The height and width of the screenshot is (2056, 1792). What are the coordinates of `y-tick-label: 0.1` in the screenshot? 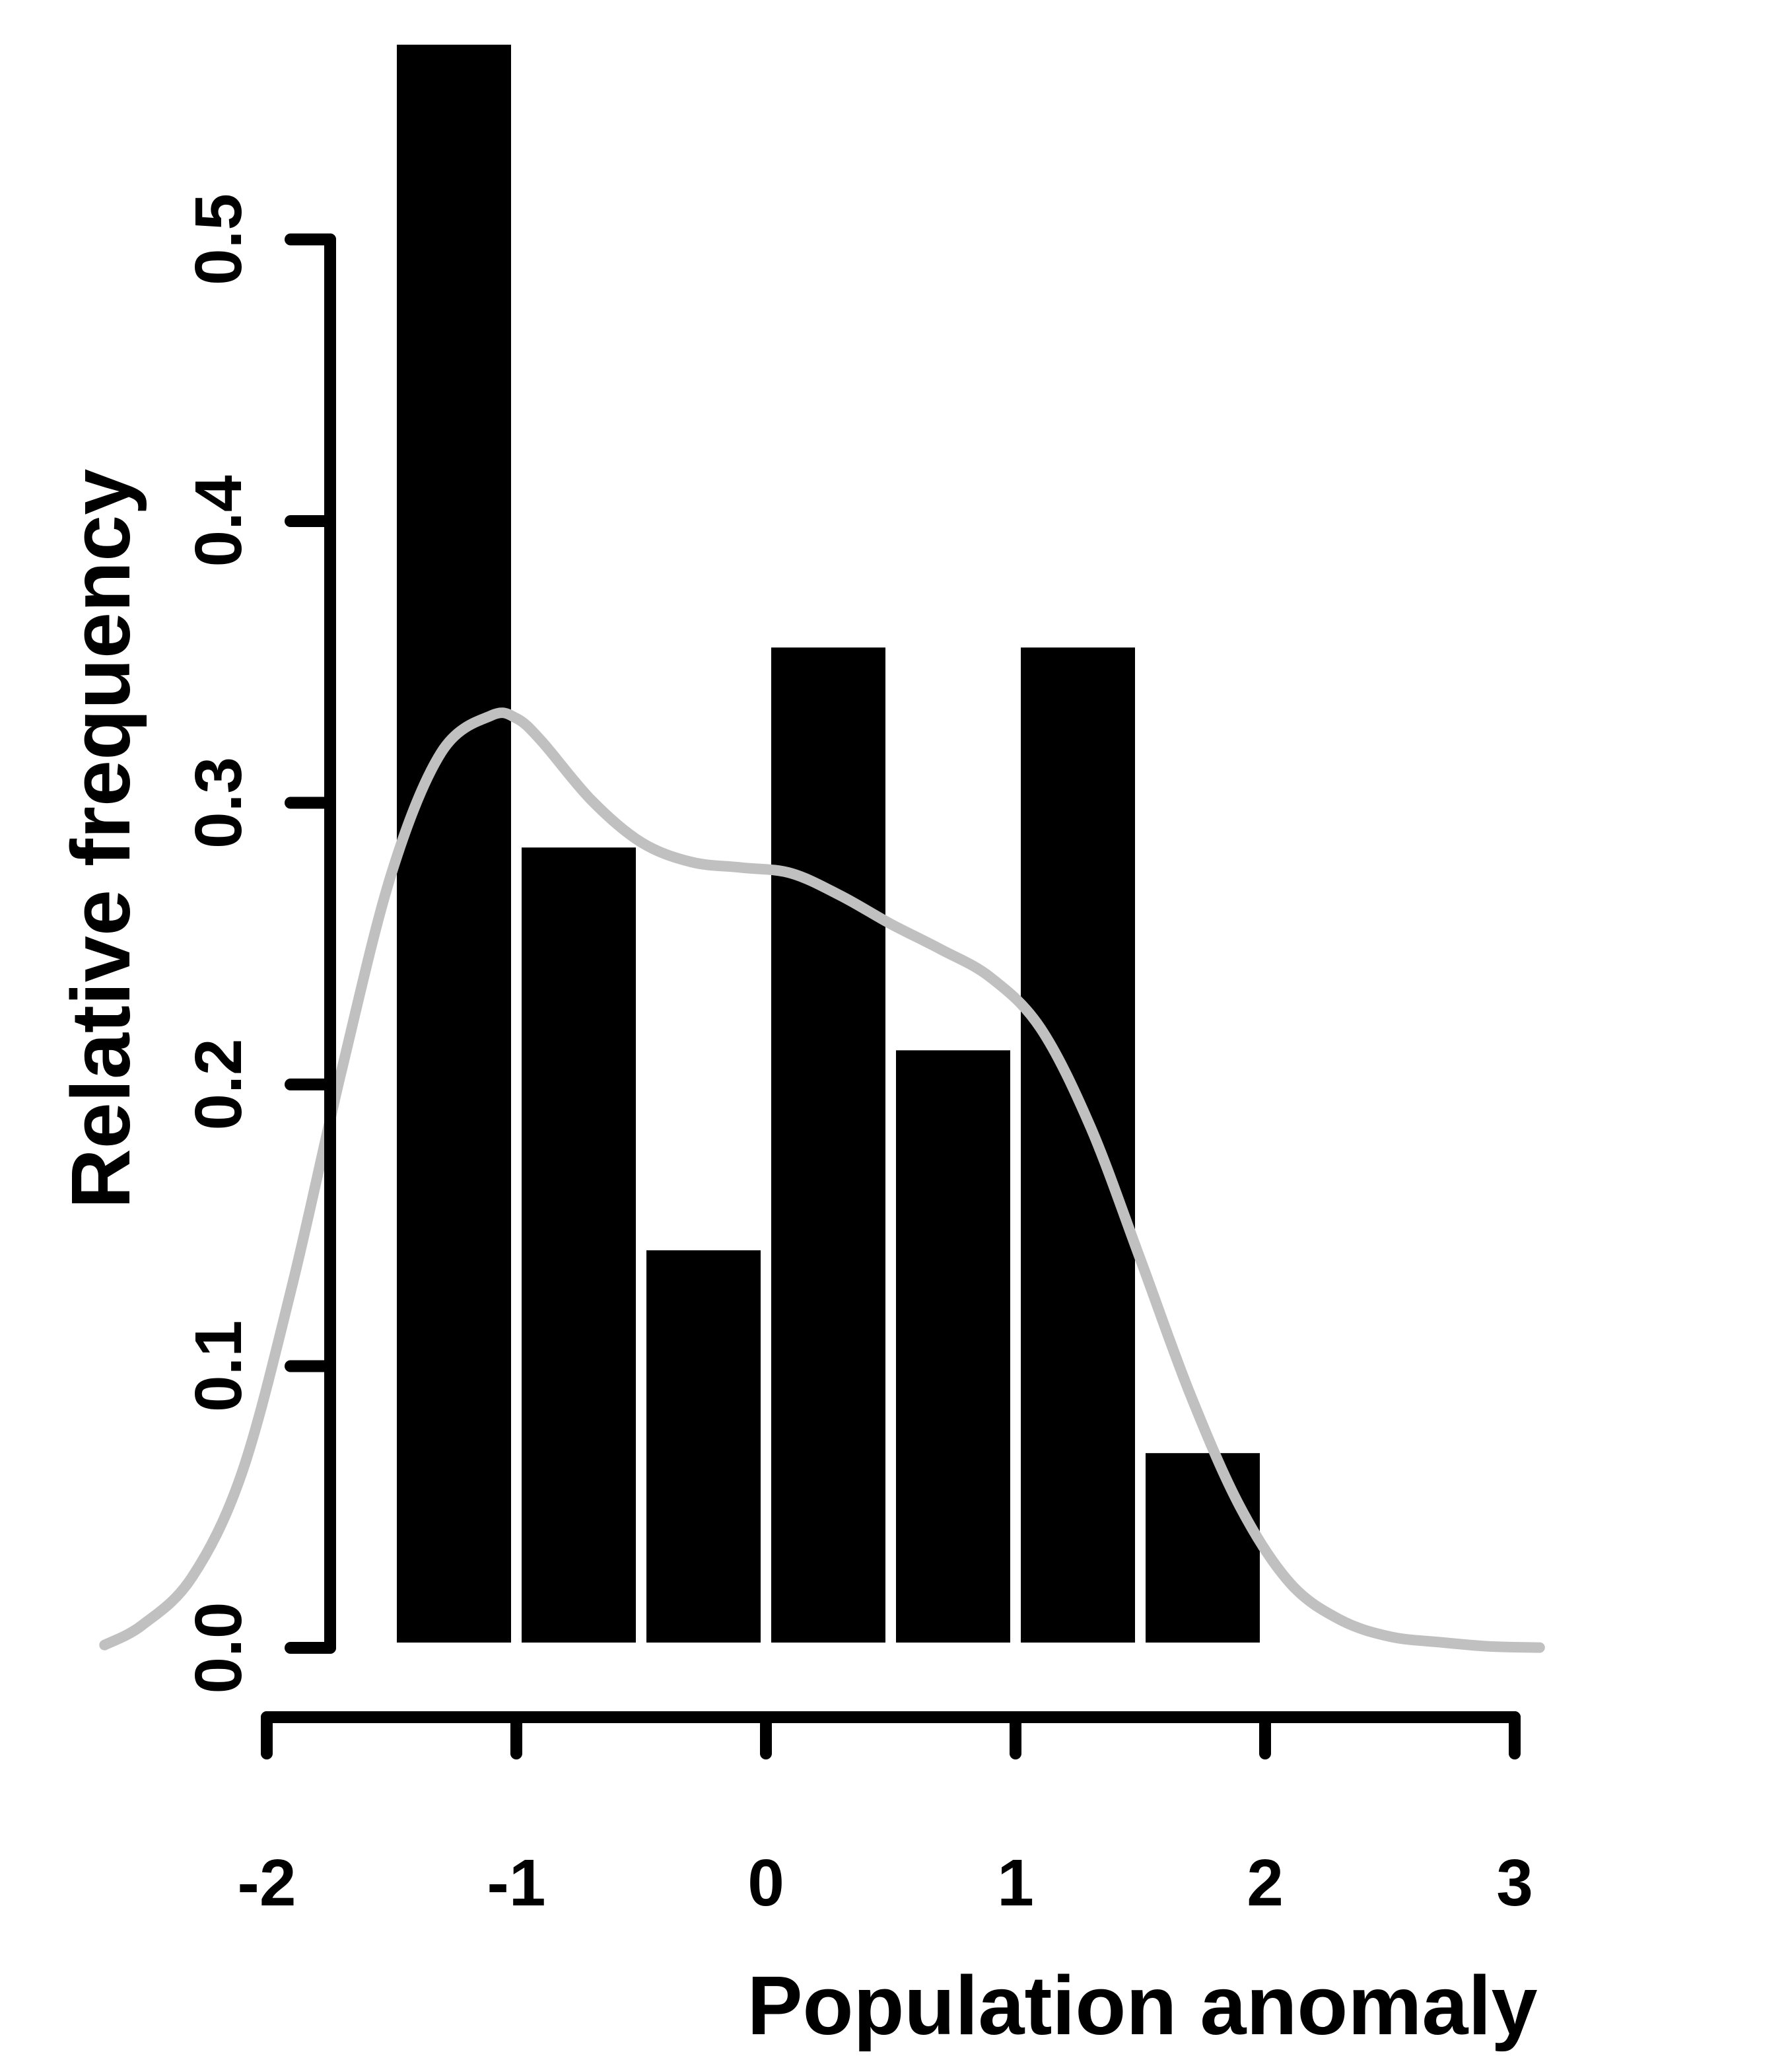 It's located at (219, 1366).